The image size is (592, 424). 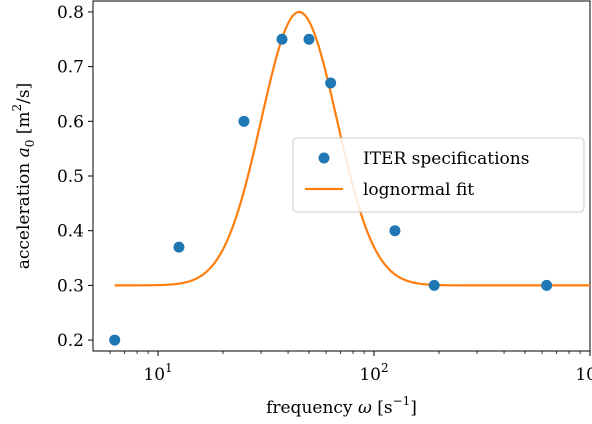 I want to click on legend-box, so click(x=438, y=175).